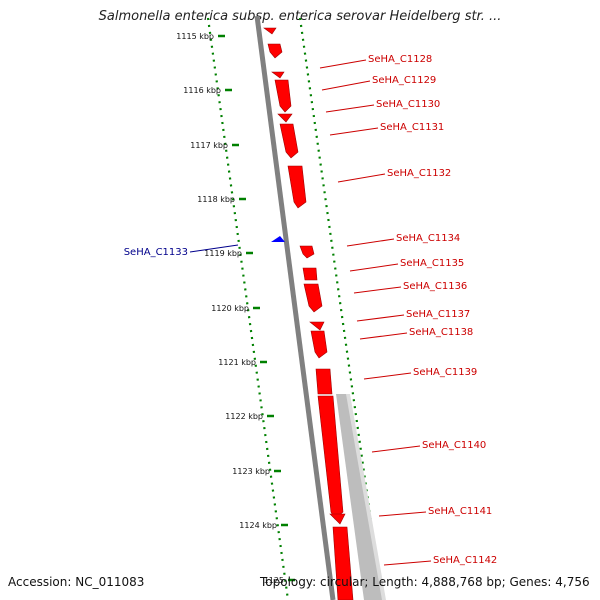 The width and height of the screenshot is (600, 600). I want to click on gene-label: SeHA_C1132, so click(419, 173).